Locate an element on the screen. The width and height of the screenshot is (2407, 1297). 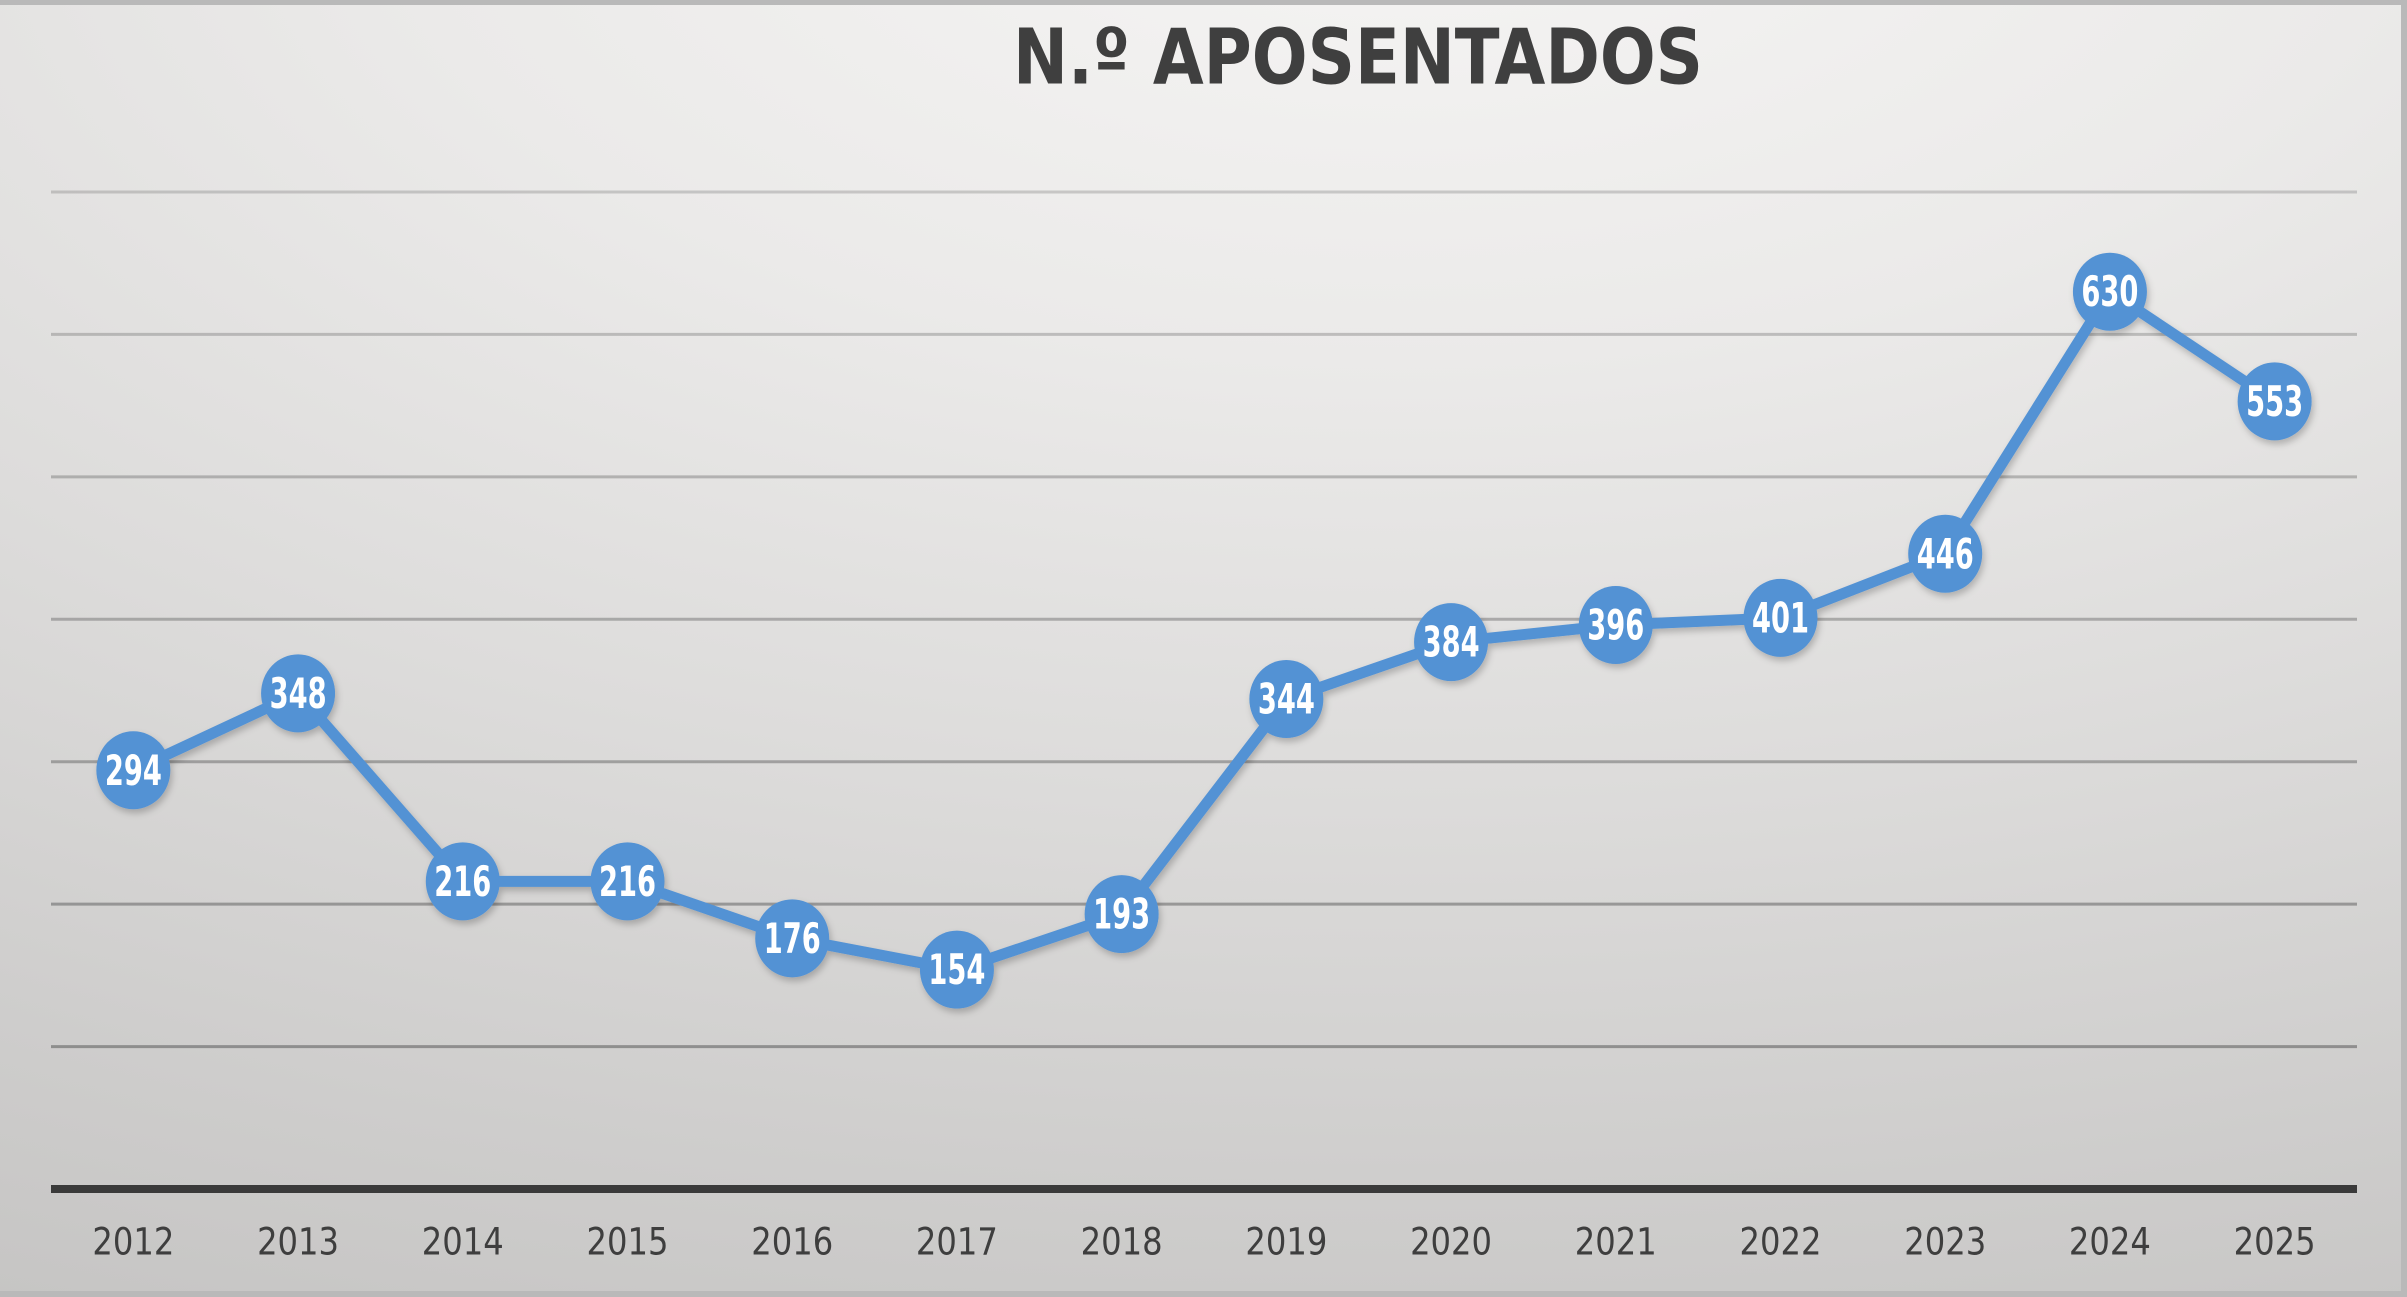
data-point-label: 384 is located at coordinates (1451, 642).